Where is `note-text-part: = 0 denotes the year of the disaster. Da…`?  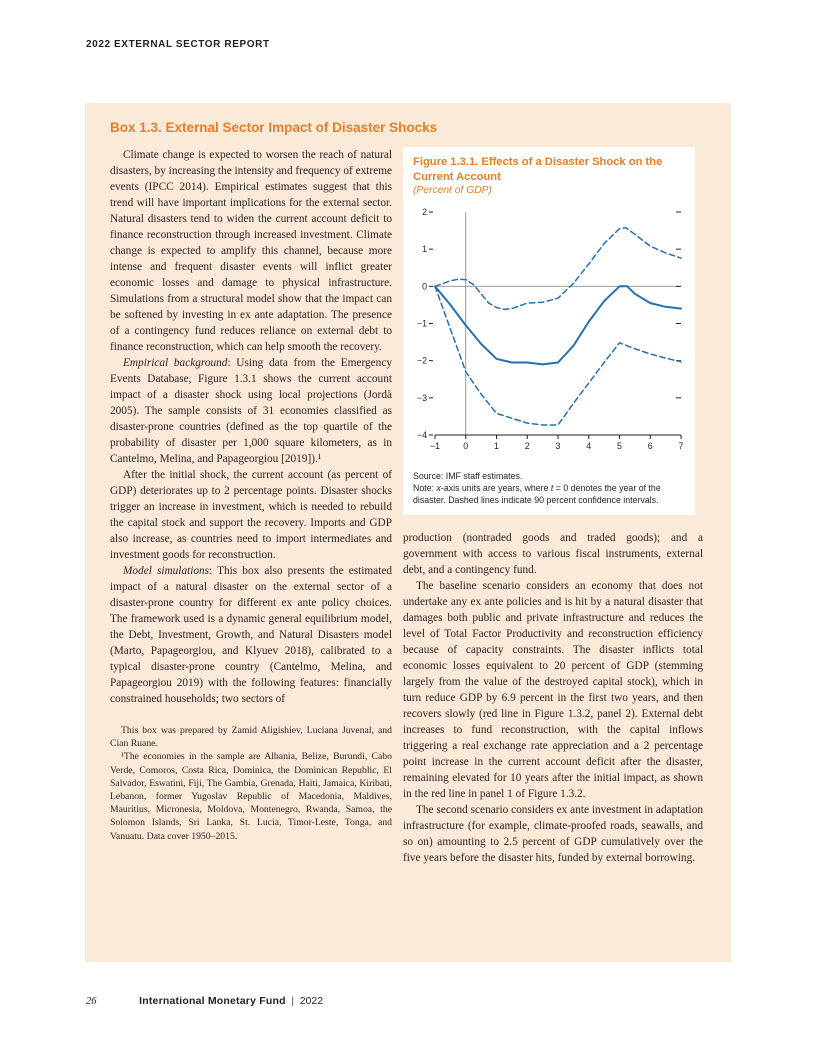 note-text-part: = 0 denotes the year of the disaster. Da… is located at coordinates (537, 493).